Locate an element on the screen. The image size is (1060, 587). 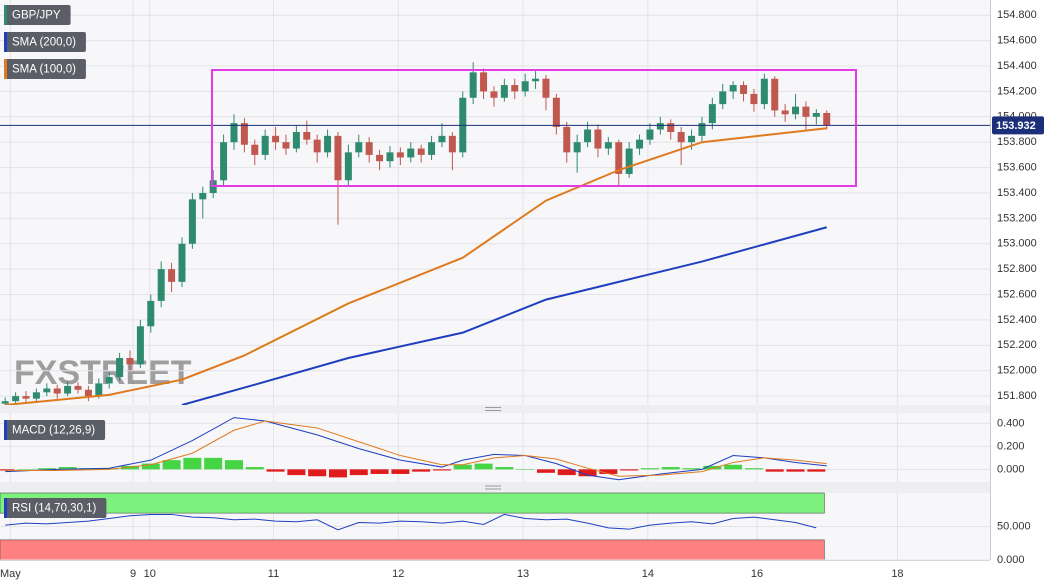
y-tick-label: 153.200 is located at coordinates (1017, 218).